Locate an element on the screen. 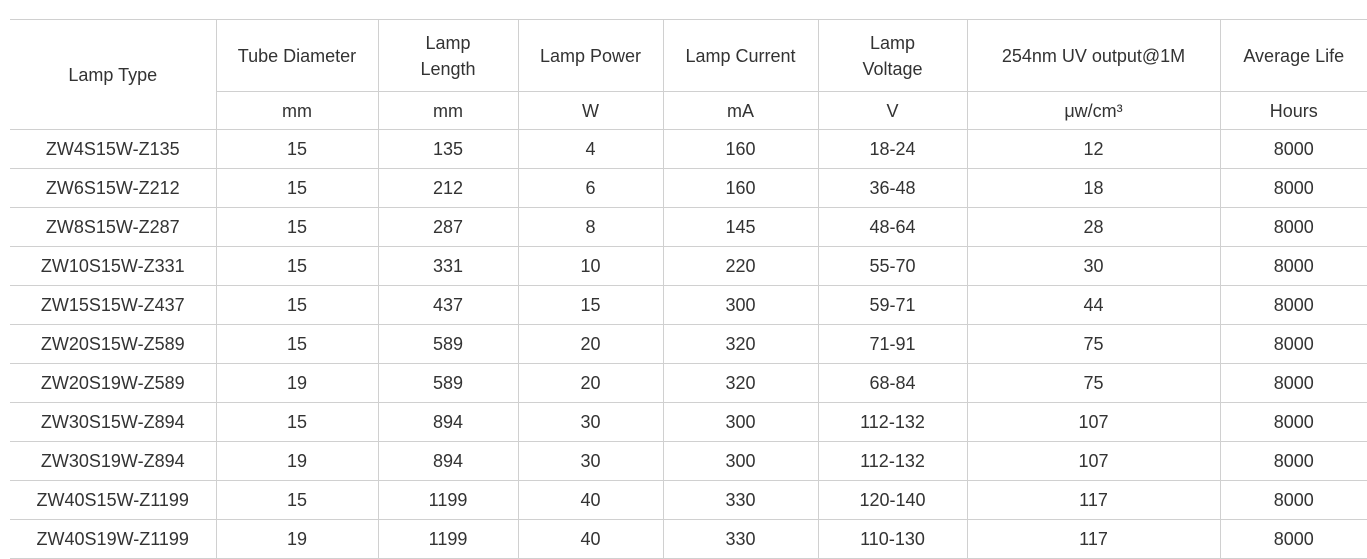  header-lamp-type: Lamp Type is located at coordinates (113, 74).